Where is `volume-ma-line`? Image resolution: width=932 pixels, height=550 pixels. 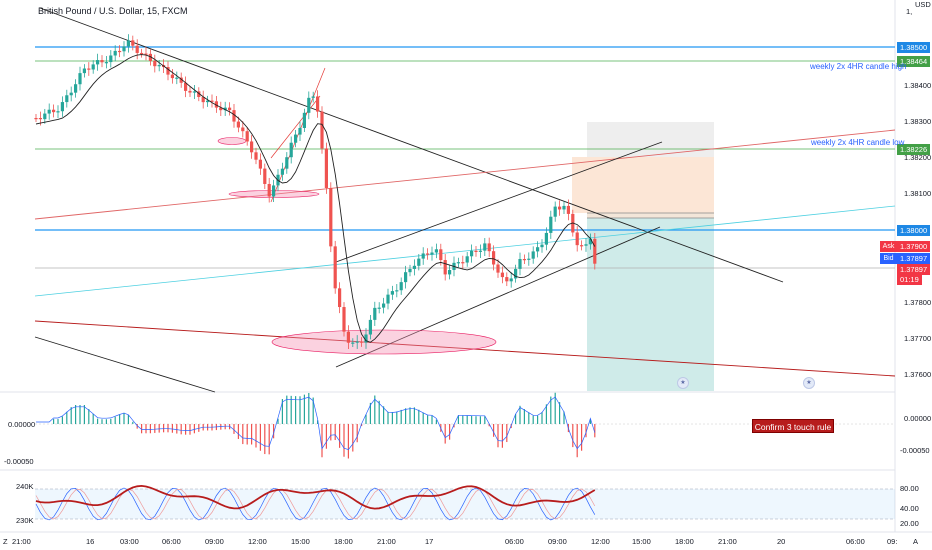 volume-ma-line is located at coordinates (315, 497).